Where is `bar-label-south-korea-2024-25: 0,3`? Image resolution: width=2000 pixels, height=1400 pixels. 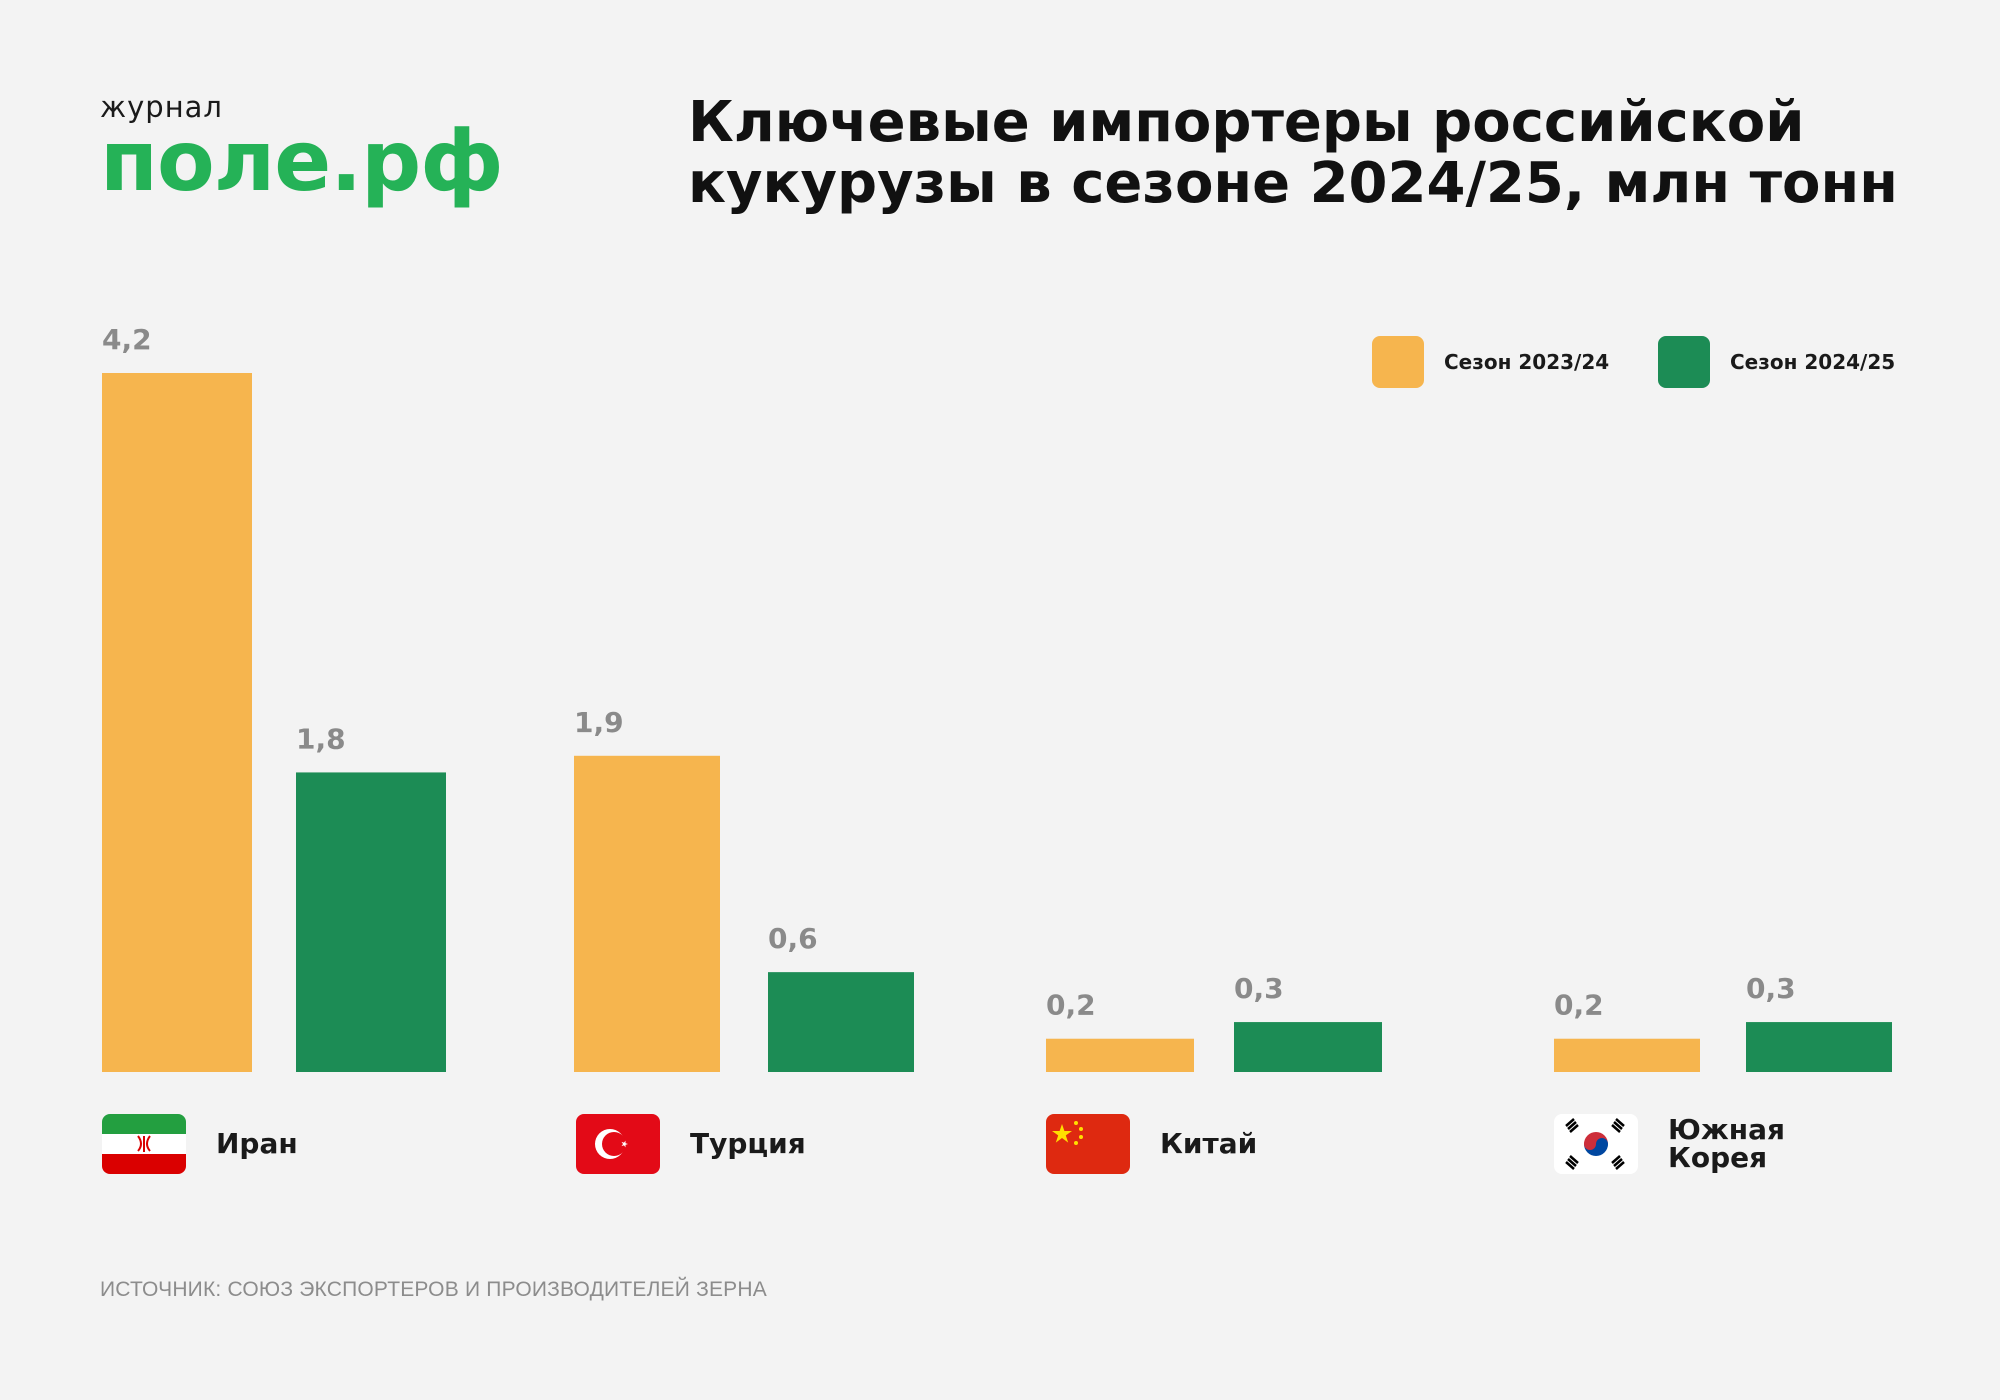 bar-label-south-korea-2024-25: 0,3 is located at coordinates (1771, 988).